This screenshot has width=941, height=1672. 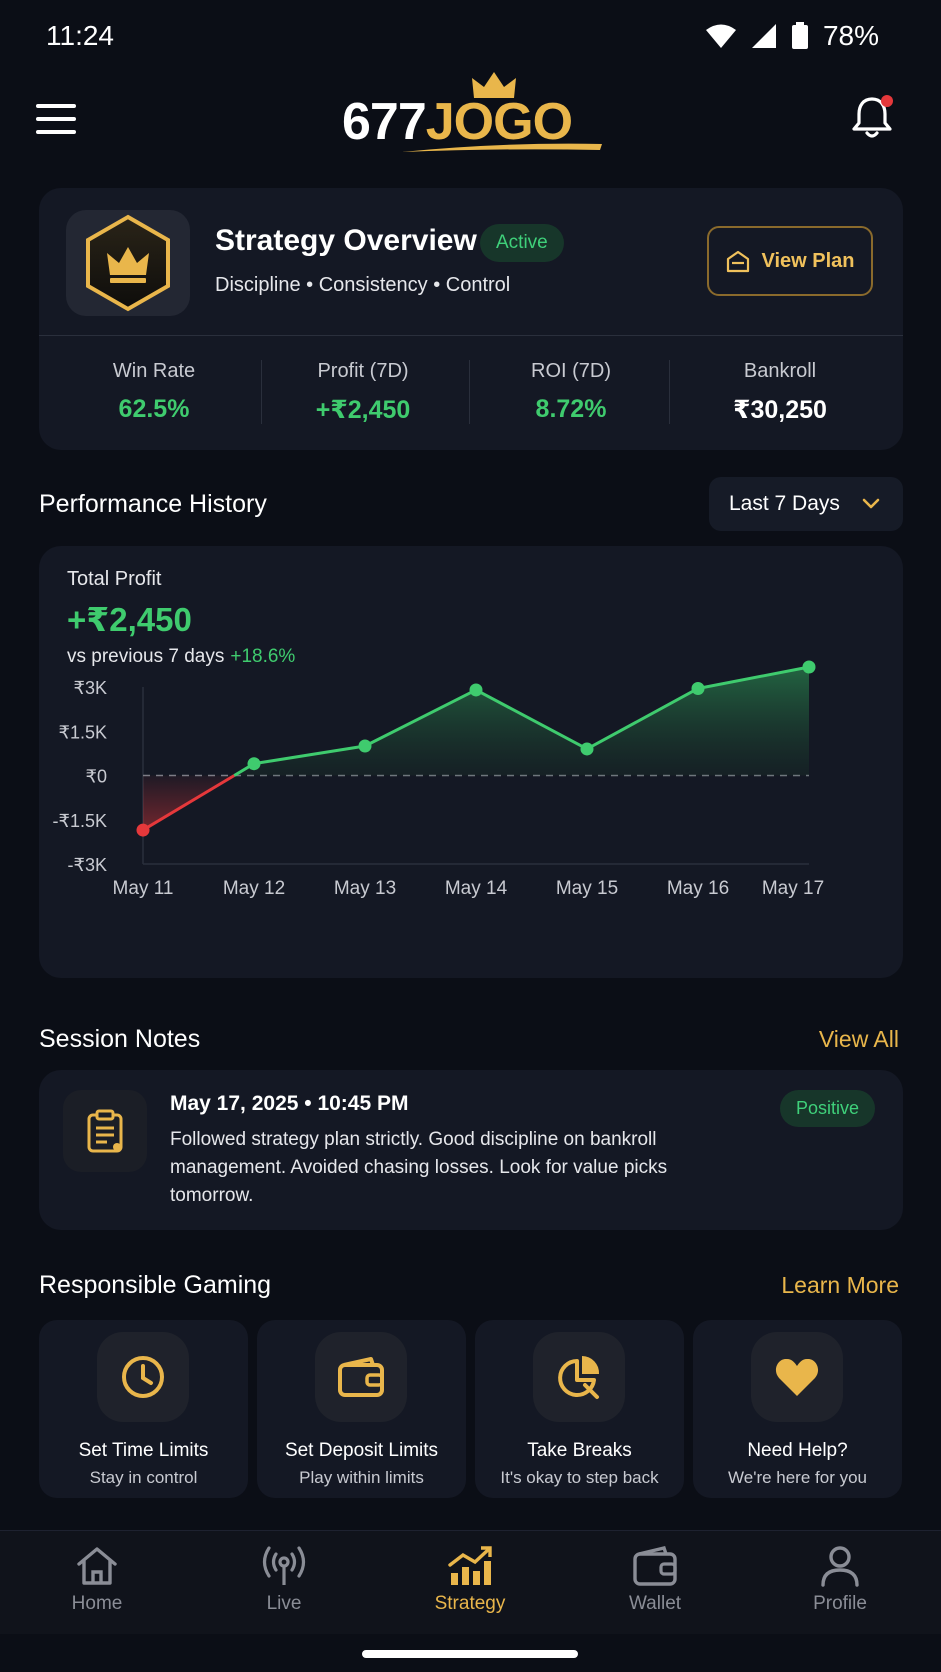 I want to click on rg-title: Set Deposit Limits, so click(x=361, y=1450).